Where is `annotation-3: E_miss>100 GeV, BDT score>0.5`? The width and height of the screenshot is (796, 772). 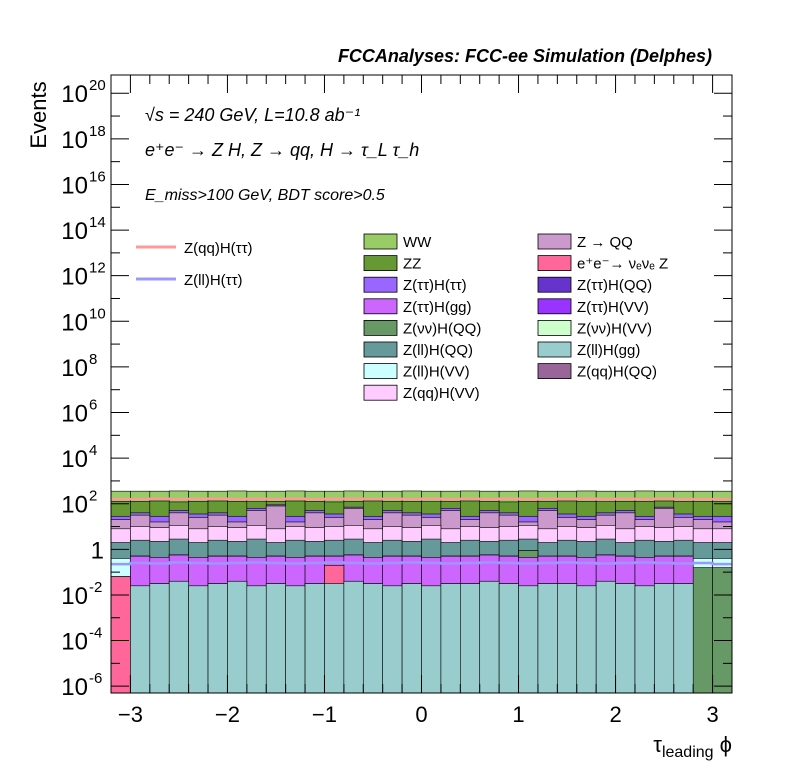
annotation-3: E_miss>100 GeV, BDT score>0.5 is located at coordinates (265, 195).